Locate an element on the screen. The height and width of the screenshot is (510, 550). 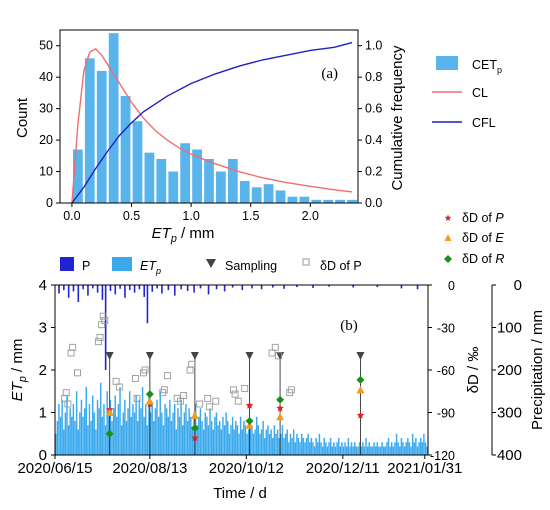
panel-a-ylabel-left: Count is located at coordinates (22, 117).